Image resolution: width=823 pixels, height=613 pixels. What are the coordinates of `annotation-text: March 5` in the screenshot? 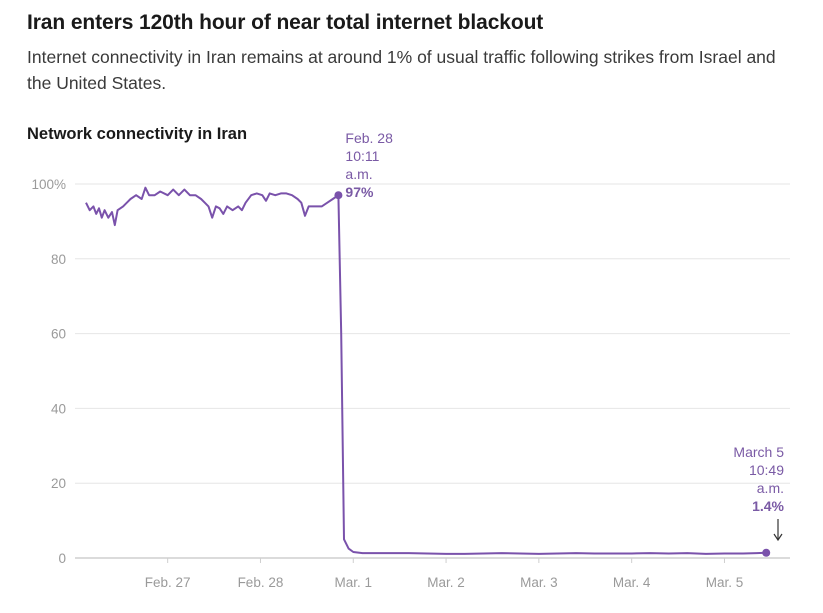 It's located at (758, 452).